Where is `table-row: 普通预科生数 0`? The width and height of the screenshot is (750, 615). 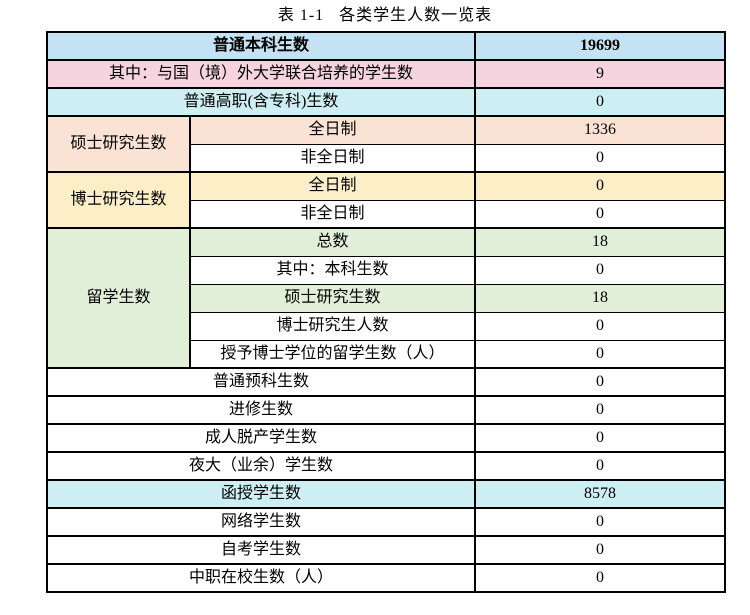 table-row: 普通预科生数 0 is located at coordinates (386, 382).